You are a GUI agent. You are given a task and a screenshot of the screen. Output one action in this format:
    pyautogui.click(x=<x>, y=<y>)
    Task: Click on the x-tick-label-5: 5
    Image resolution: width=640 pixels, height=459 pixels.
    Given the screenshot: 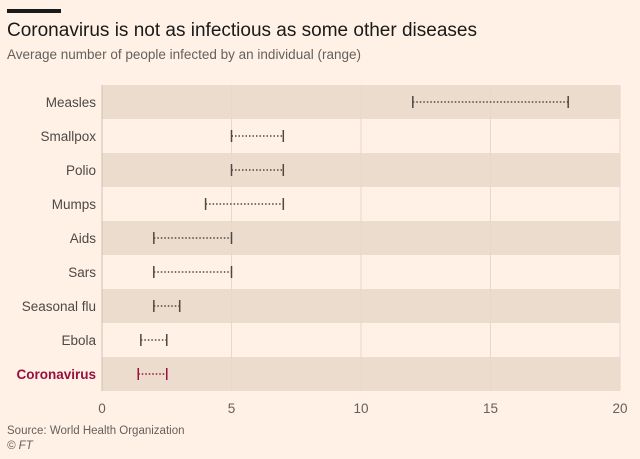 What is the action you would take?
    pyautogui.click(x=232, y=408)
    